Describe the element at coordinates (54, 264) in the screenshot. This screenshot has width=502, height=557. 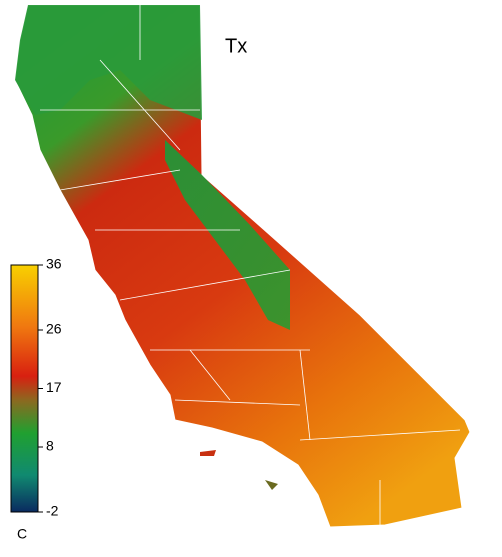
I see `colorbar-tick-label: 36` at that location.